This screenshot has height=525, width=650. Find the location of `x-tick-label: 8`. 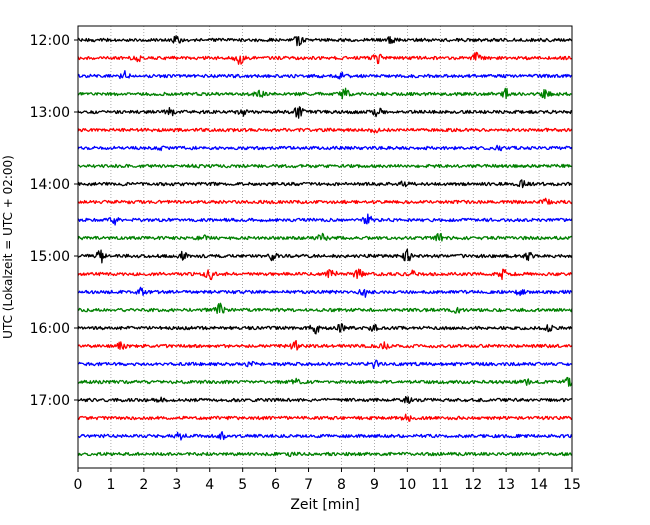

x-tick-label: 8 is located at coordinates (341, 485).